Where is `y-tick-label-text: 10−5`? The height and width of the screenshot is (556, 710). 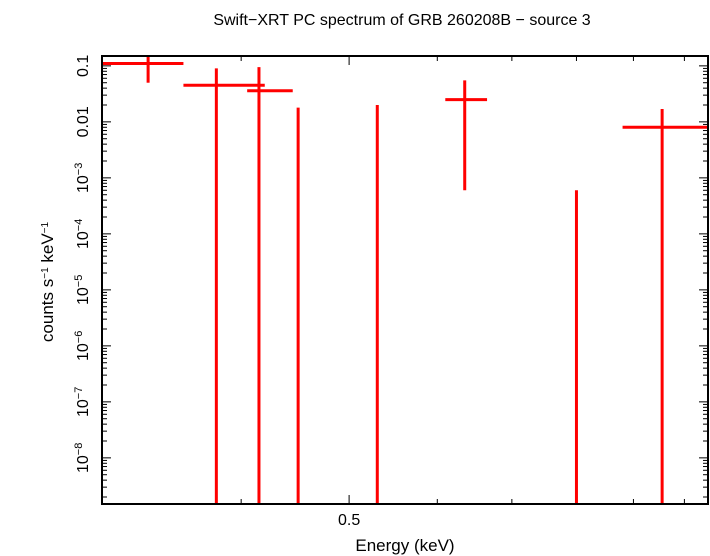 y-tick-label-text: 10−5 is located at coordinates (82, 290).